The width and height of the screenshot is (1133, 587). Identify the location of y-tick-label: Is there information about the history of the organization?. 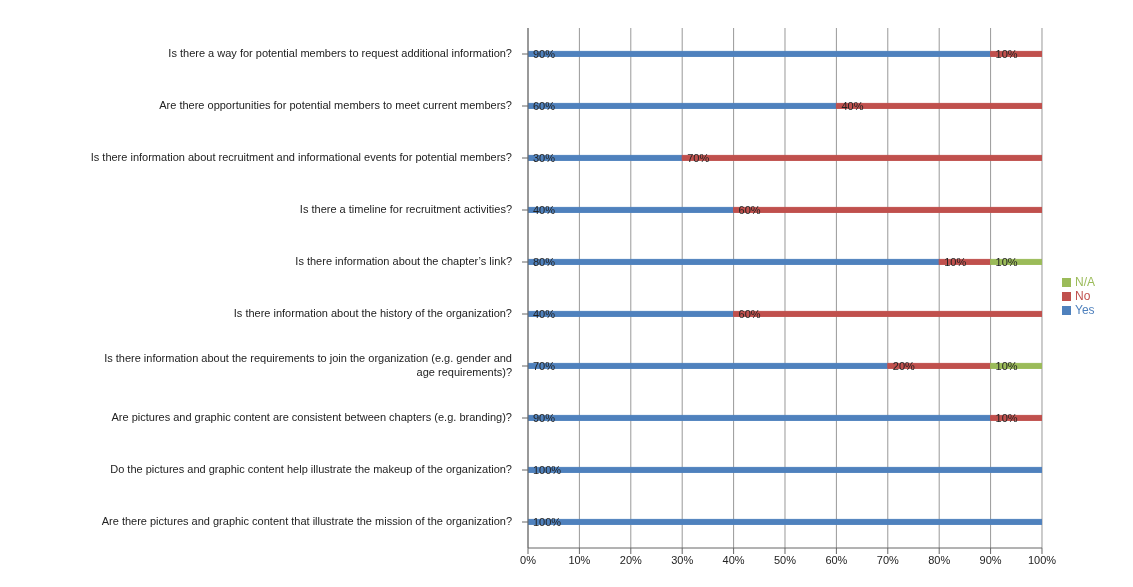
(372, 312).